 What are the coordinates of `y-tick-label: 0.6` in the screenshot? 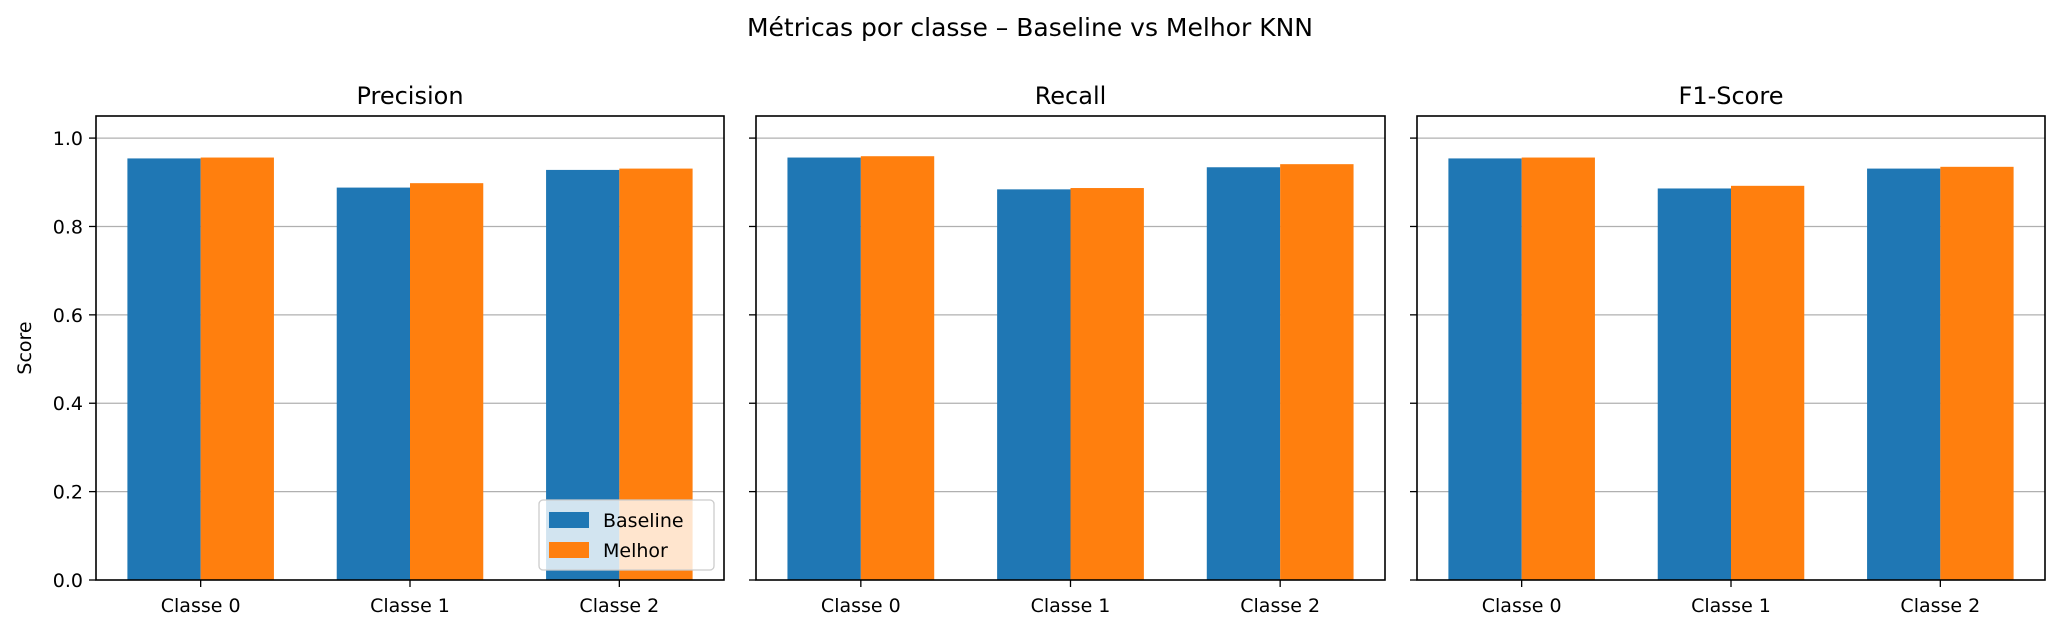 It's located at (68, 316).